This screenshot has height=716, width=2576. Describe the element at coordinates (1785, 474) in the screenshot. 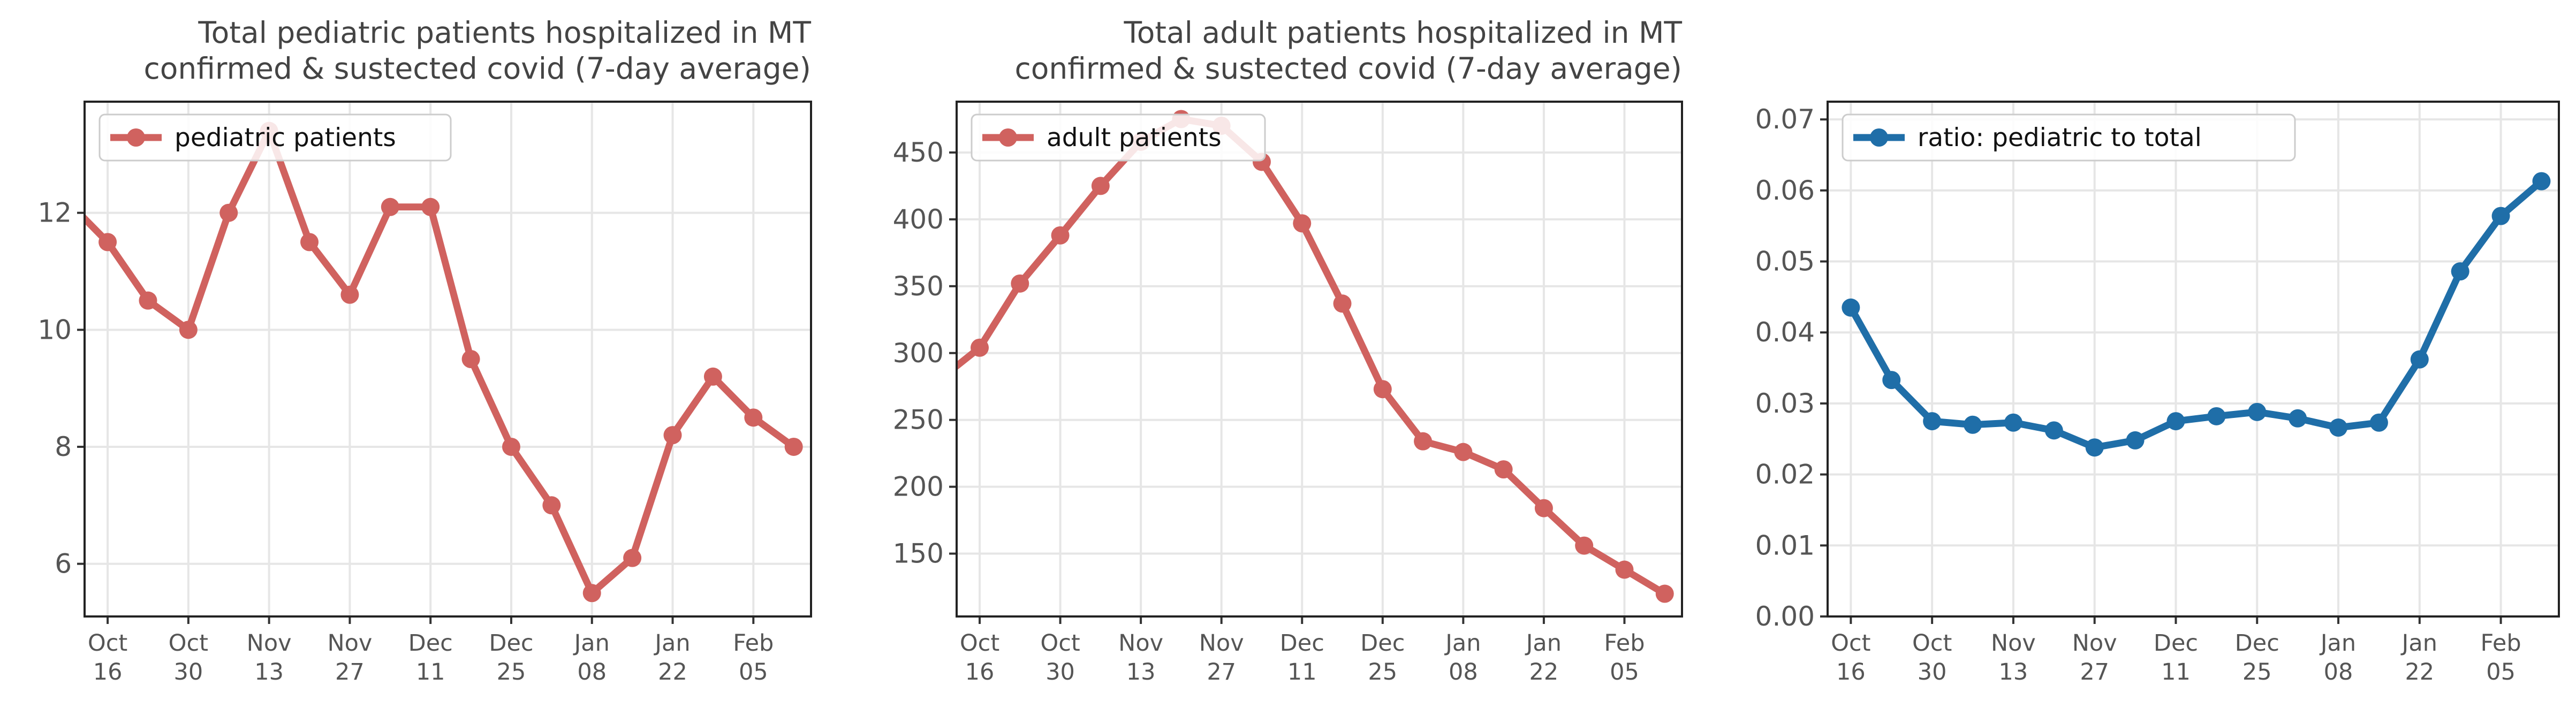

I see `y-tick-label: 0.02` at that location.